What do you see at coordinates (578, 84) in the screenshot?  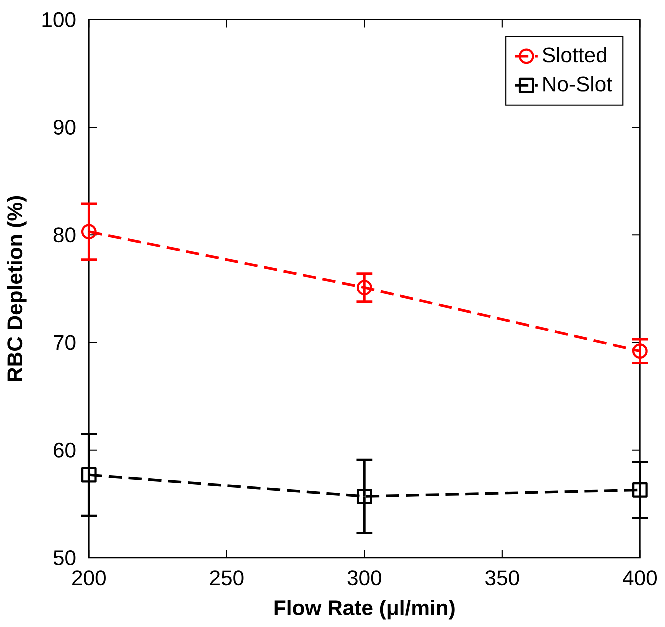 I see `legend-label: No-Slot` at bounding box center [578, 84].